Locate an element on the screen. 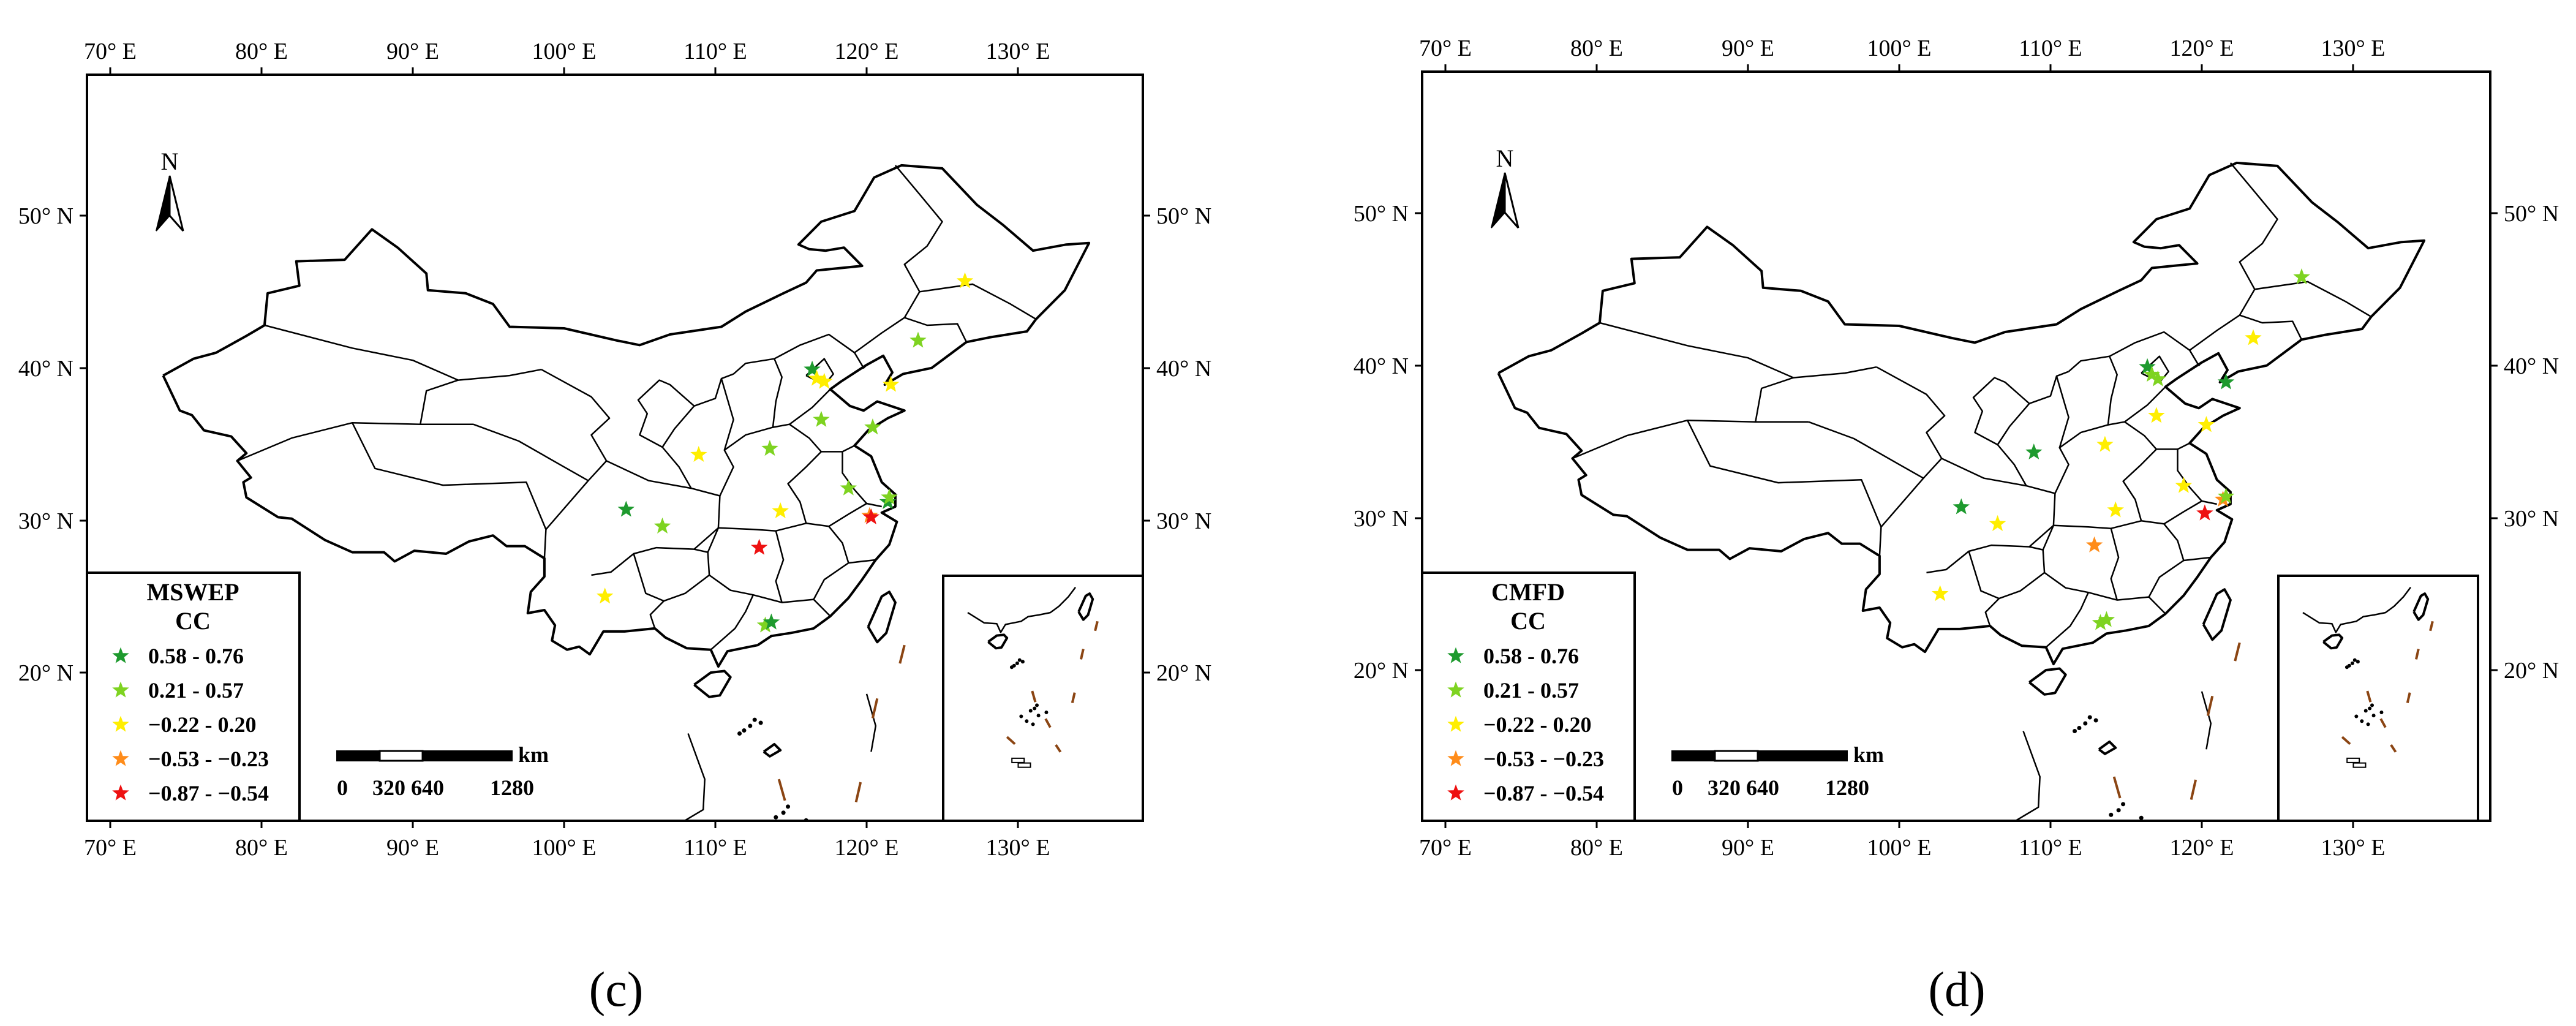  north-label: N is located at coordinates (1505, 158).